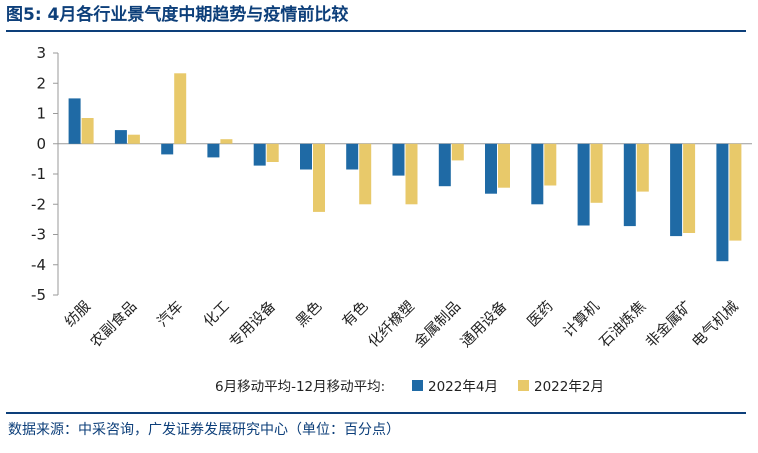 This screenshot has height=453, width=758. Describe the element at coordinates (355, 314) in the screenshot. I see `x-category-label: 有色` at that location.